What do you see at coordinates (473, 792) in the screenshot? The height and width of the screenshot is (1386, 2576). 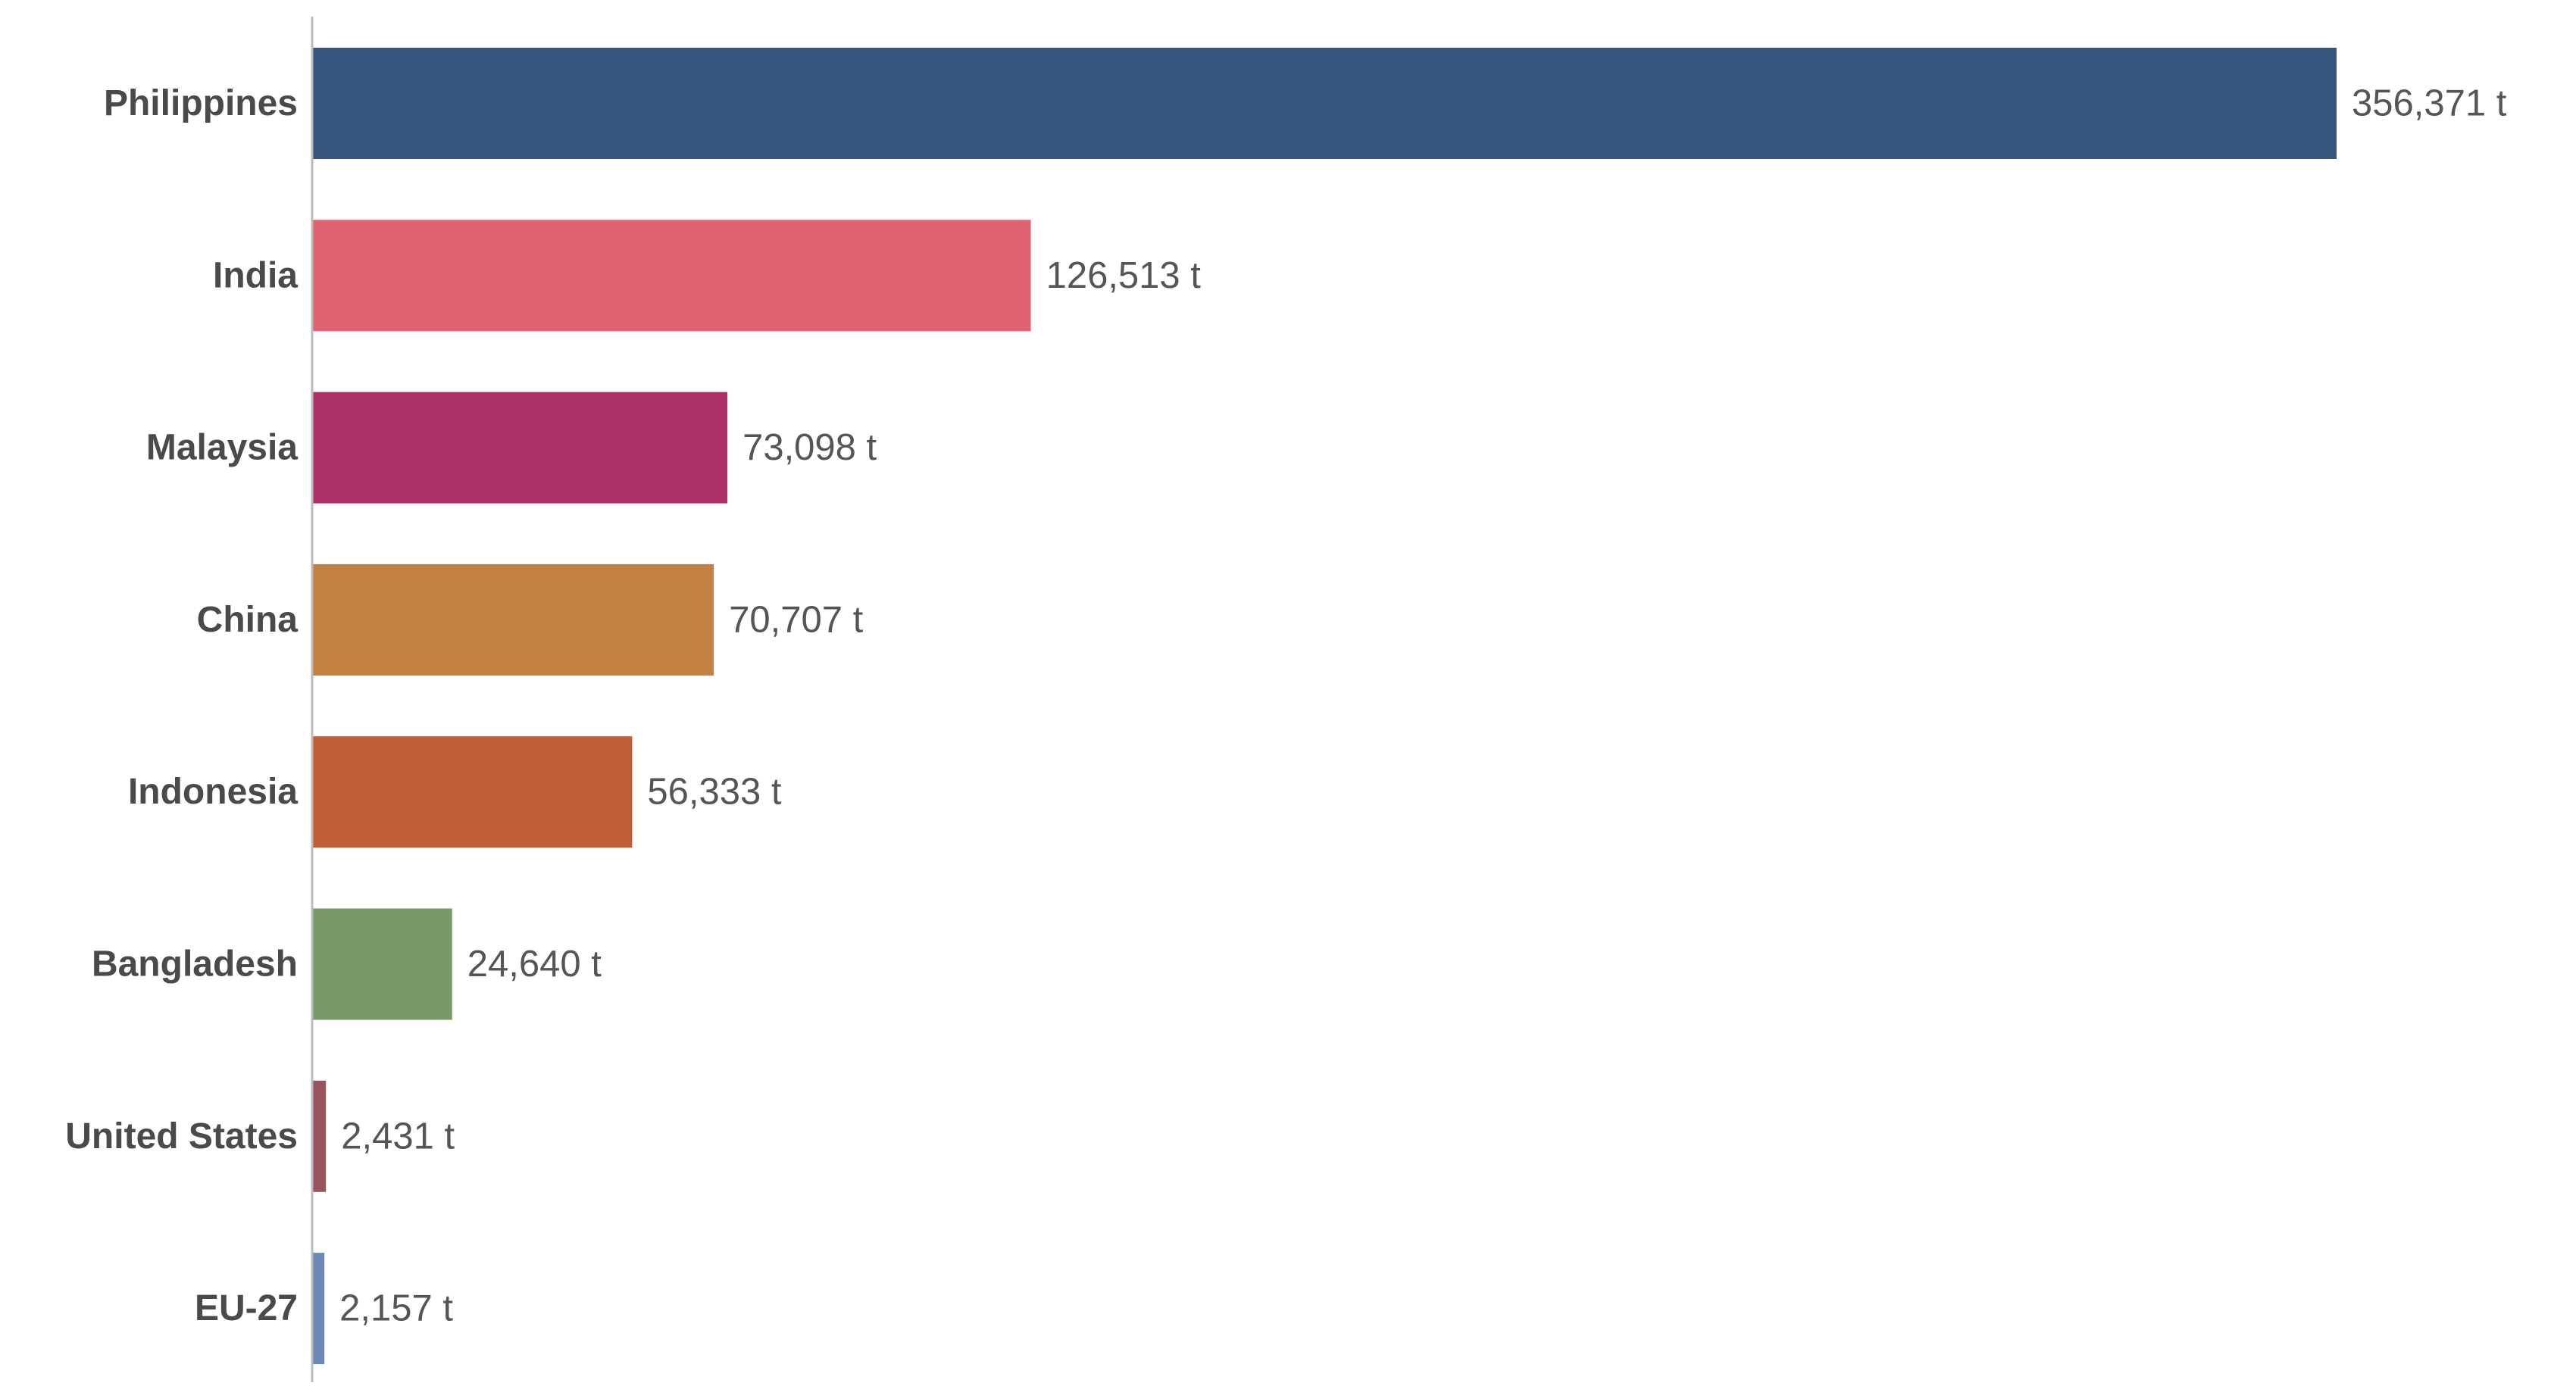 I see `bar-indonesia` at bounding box center [473, 792].